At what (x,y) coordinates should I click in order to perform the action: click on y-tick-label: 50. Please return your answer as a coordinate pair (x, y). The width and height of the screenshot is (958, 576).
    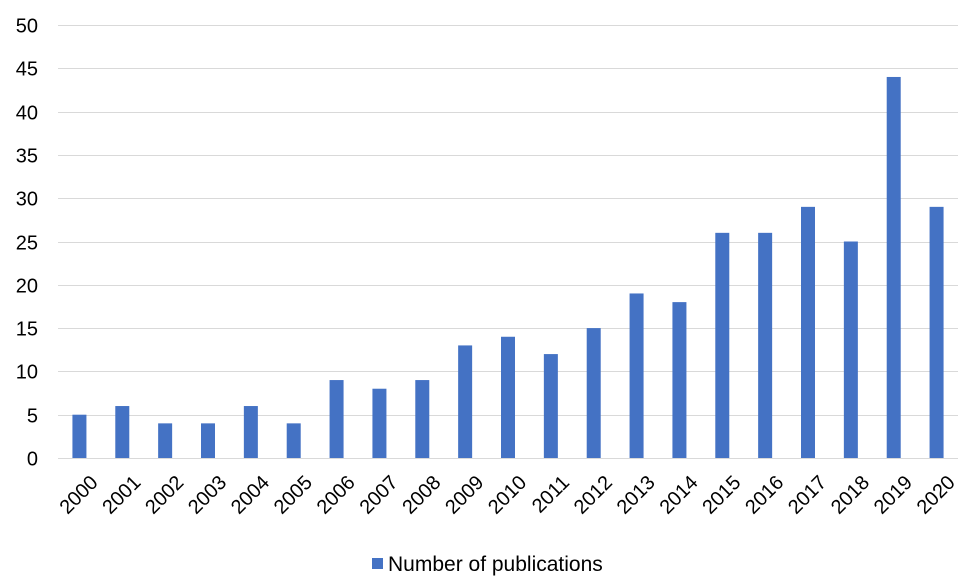
    Looking at the image, I should click on (27, 27).